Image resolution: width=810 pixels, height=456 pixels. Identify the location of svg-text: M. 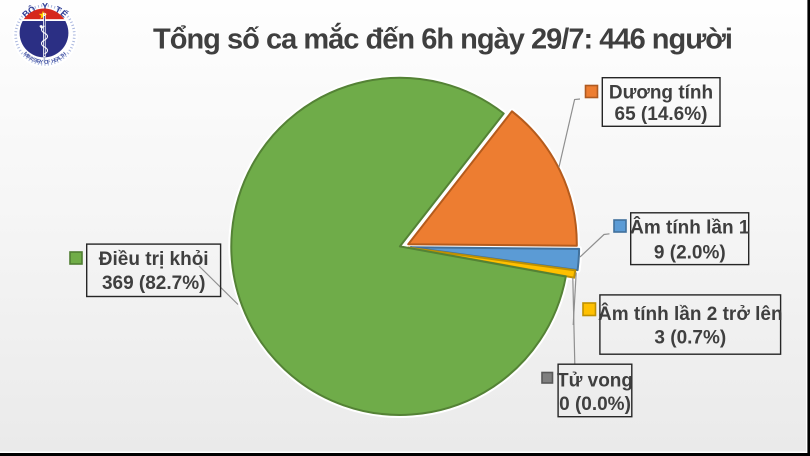
(26, 55).